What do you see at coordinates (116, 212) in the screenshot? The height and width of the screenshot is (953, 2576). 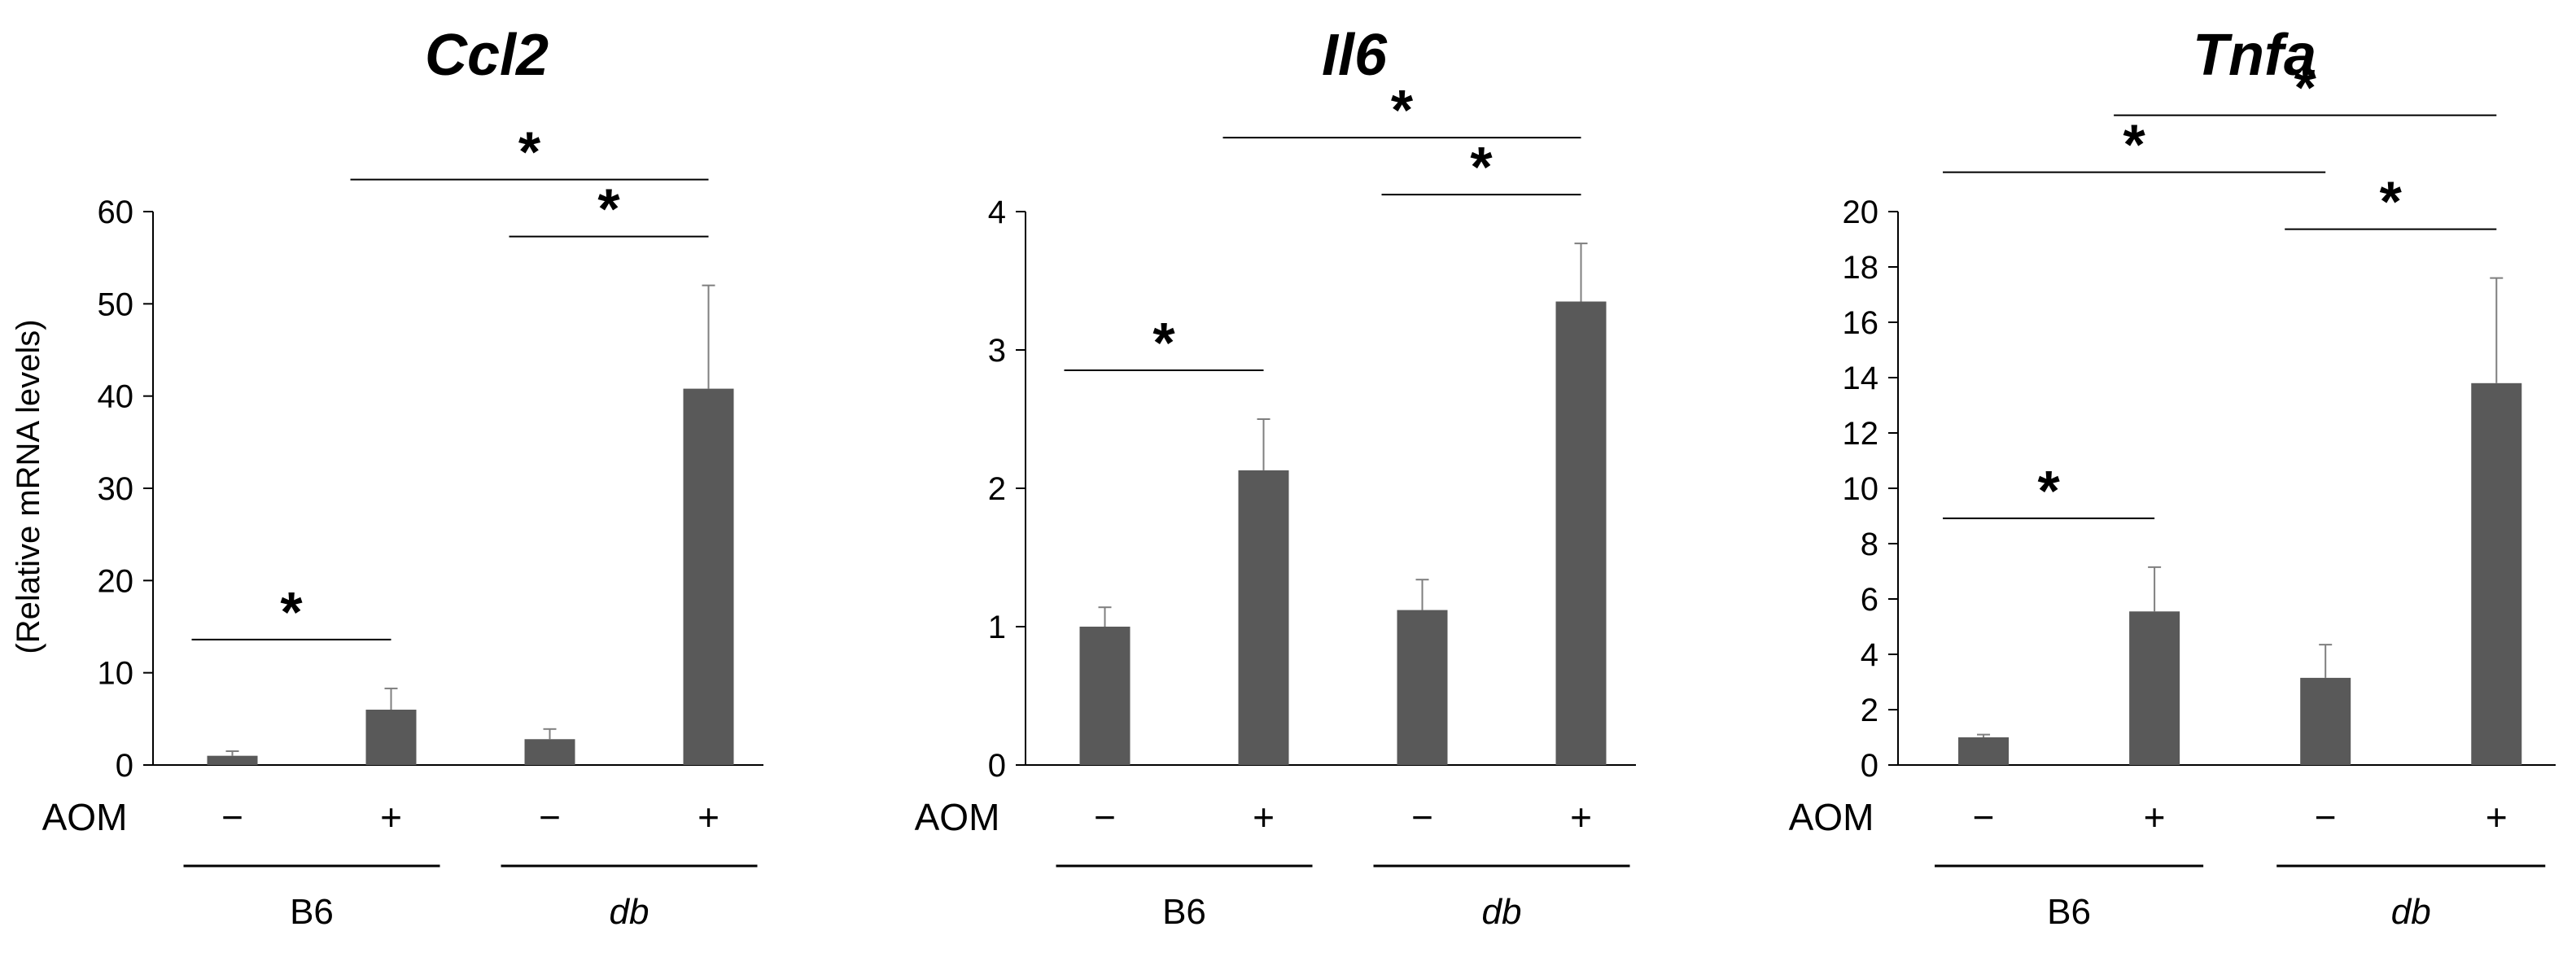 I see `y-tick-label: 60` at bounding box center [116, 212].